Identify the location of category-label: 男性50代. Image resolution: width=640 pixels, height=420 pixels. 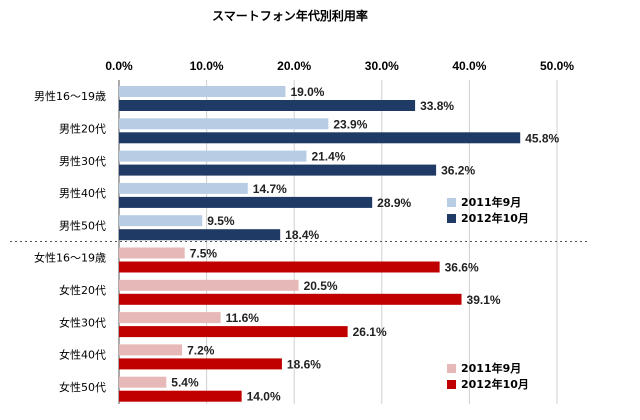
(82, 225).